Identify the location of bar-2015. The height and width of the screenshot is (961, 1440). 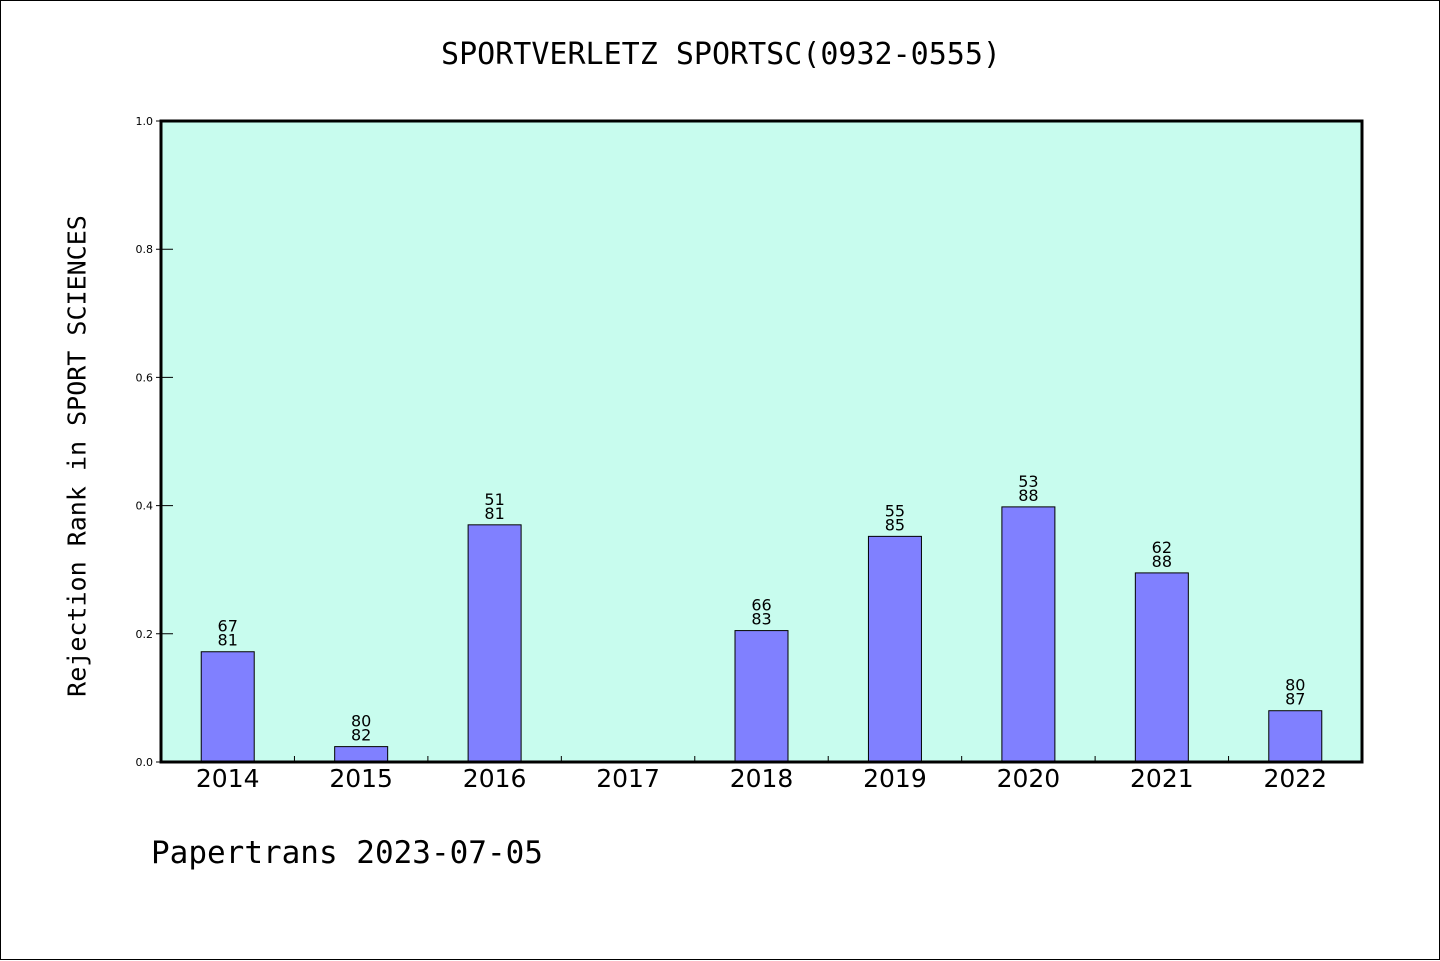
(361, 754).